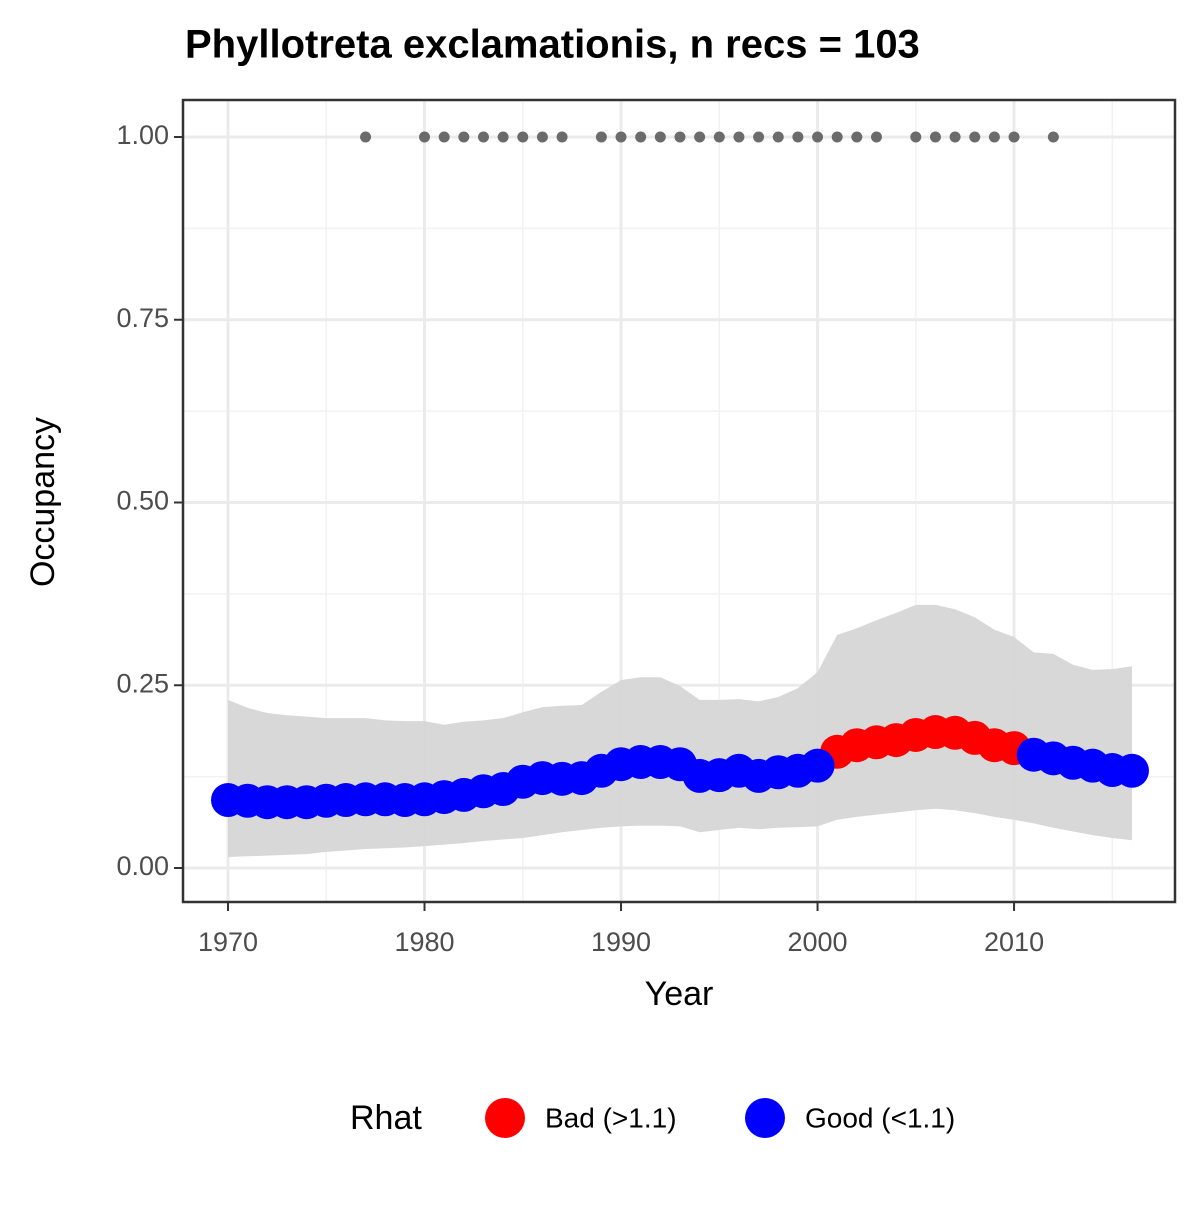 The image size is (1200, 1205). What do you see at coordinates (880, 1117) in the screenshot?
I see `legend-label: Good (<1.1)` at bounding box center [880, 1117].